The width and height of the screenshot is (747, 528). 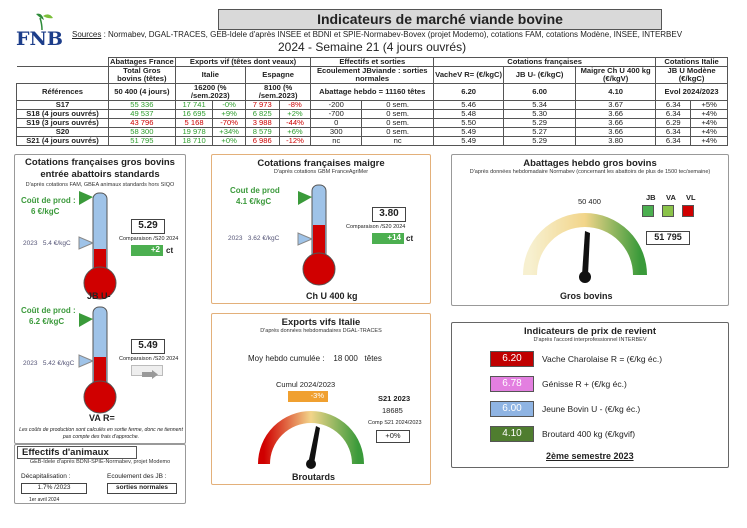 What do you see at coordinates (512, 384) in the screenshot?
I see `prix-value: 6.78` at bounding box center [512, 384].